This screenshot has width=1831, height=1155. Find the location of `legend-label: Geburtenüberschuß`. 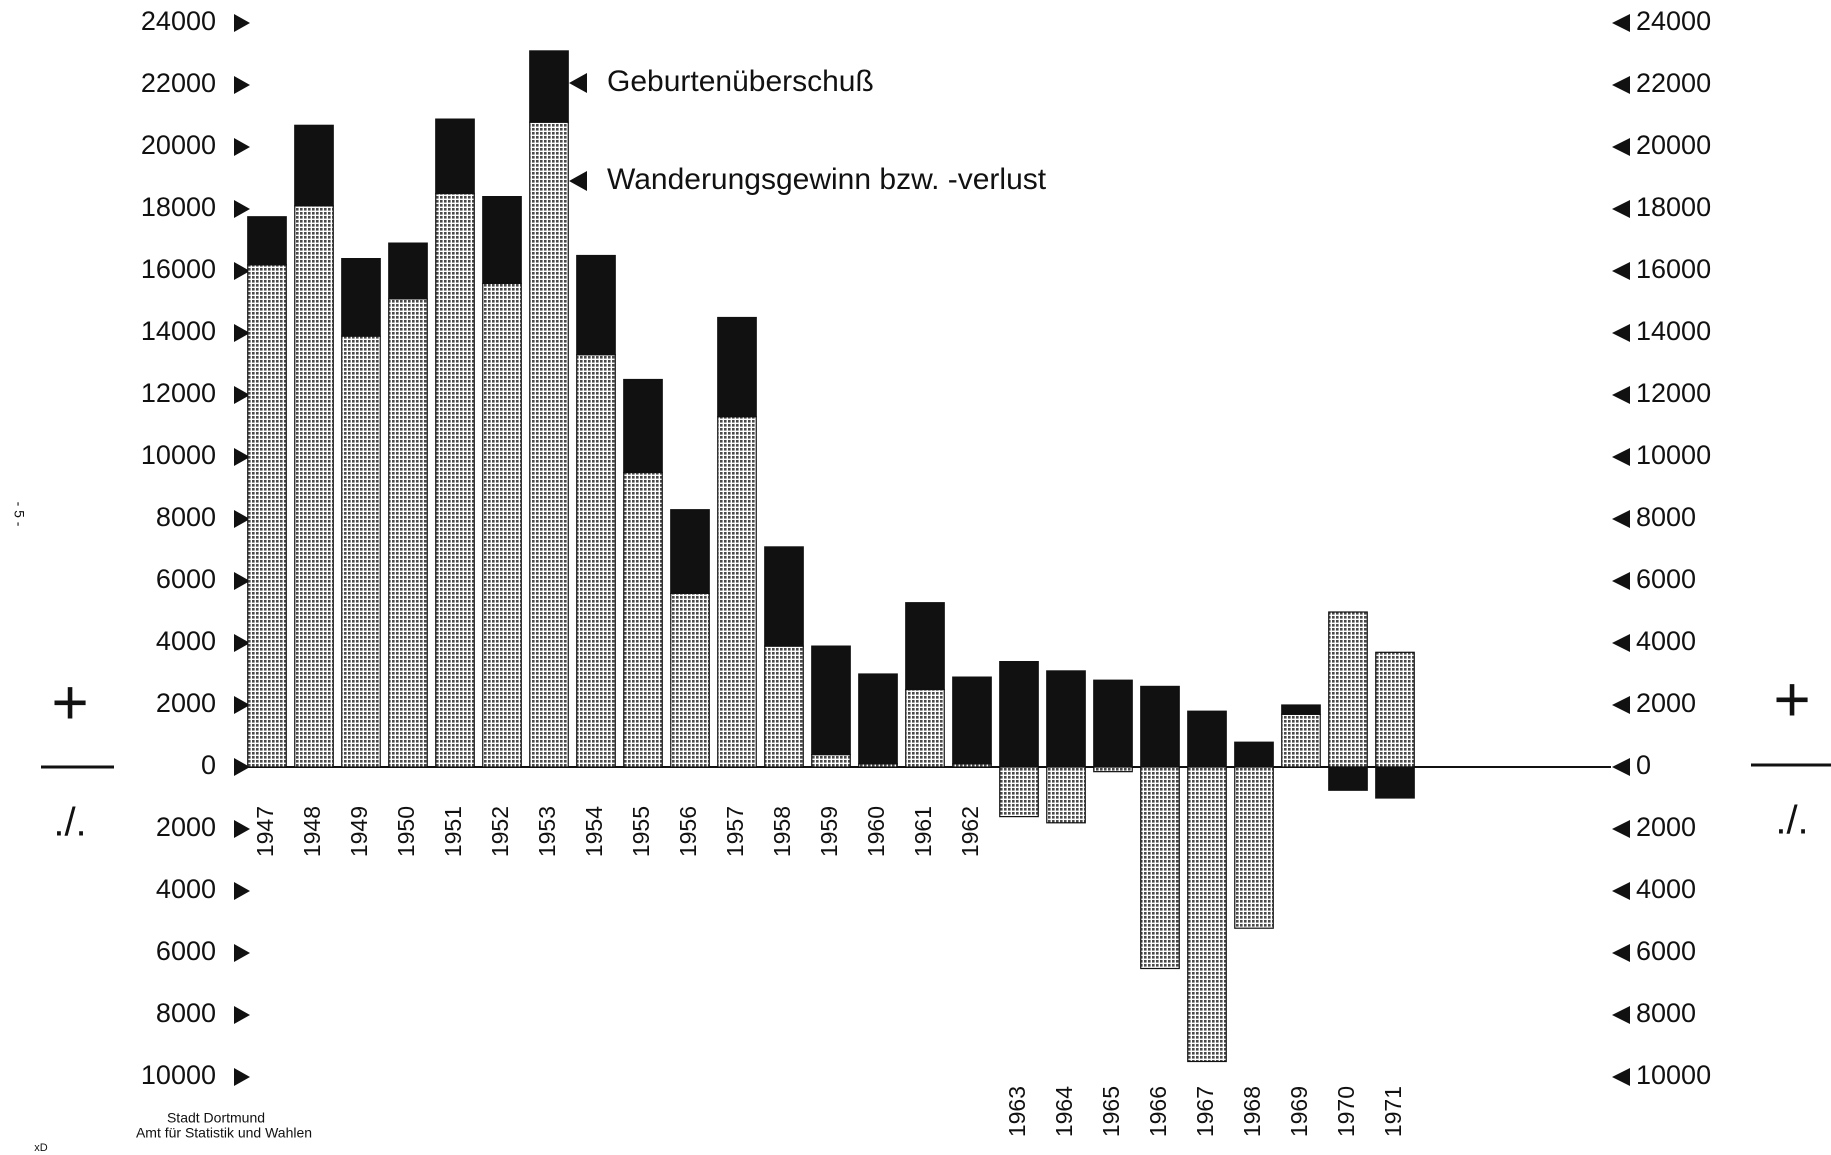

legend-label: Geburtenüberschuß is located at coordinates (740, 81).